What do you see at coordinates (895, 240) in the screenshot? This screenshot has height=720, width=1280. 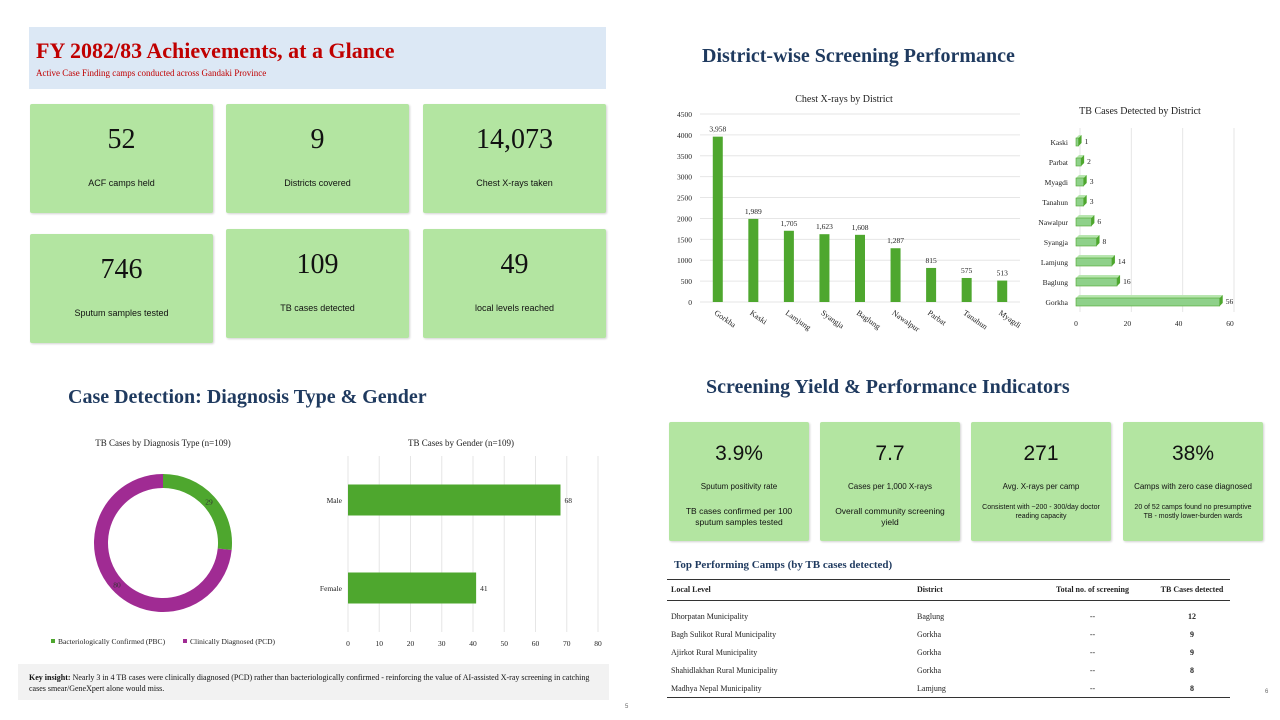 I see `data-label: 1,287` at bounding box center [895, 240].